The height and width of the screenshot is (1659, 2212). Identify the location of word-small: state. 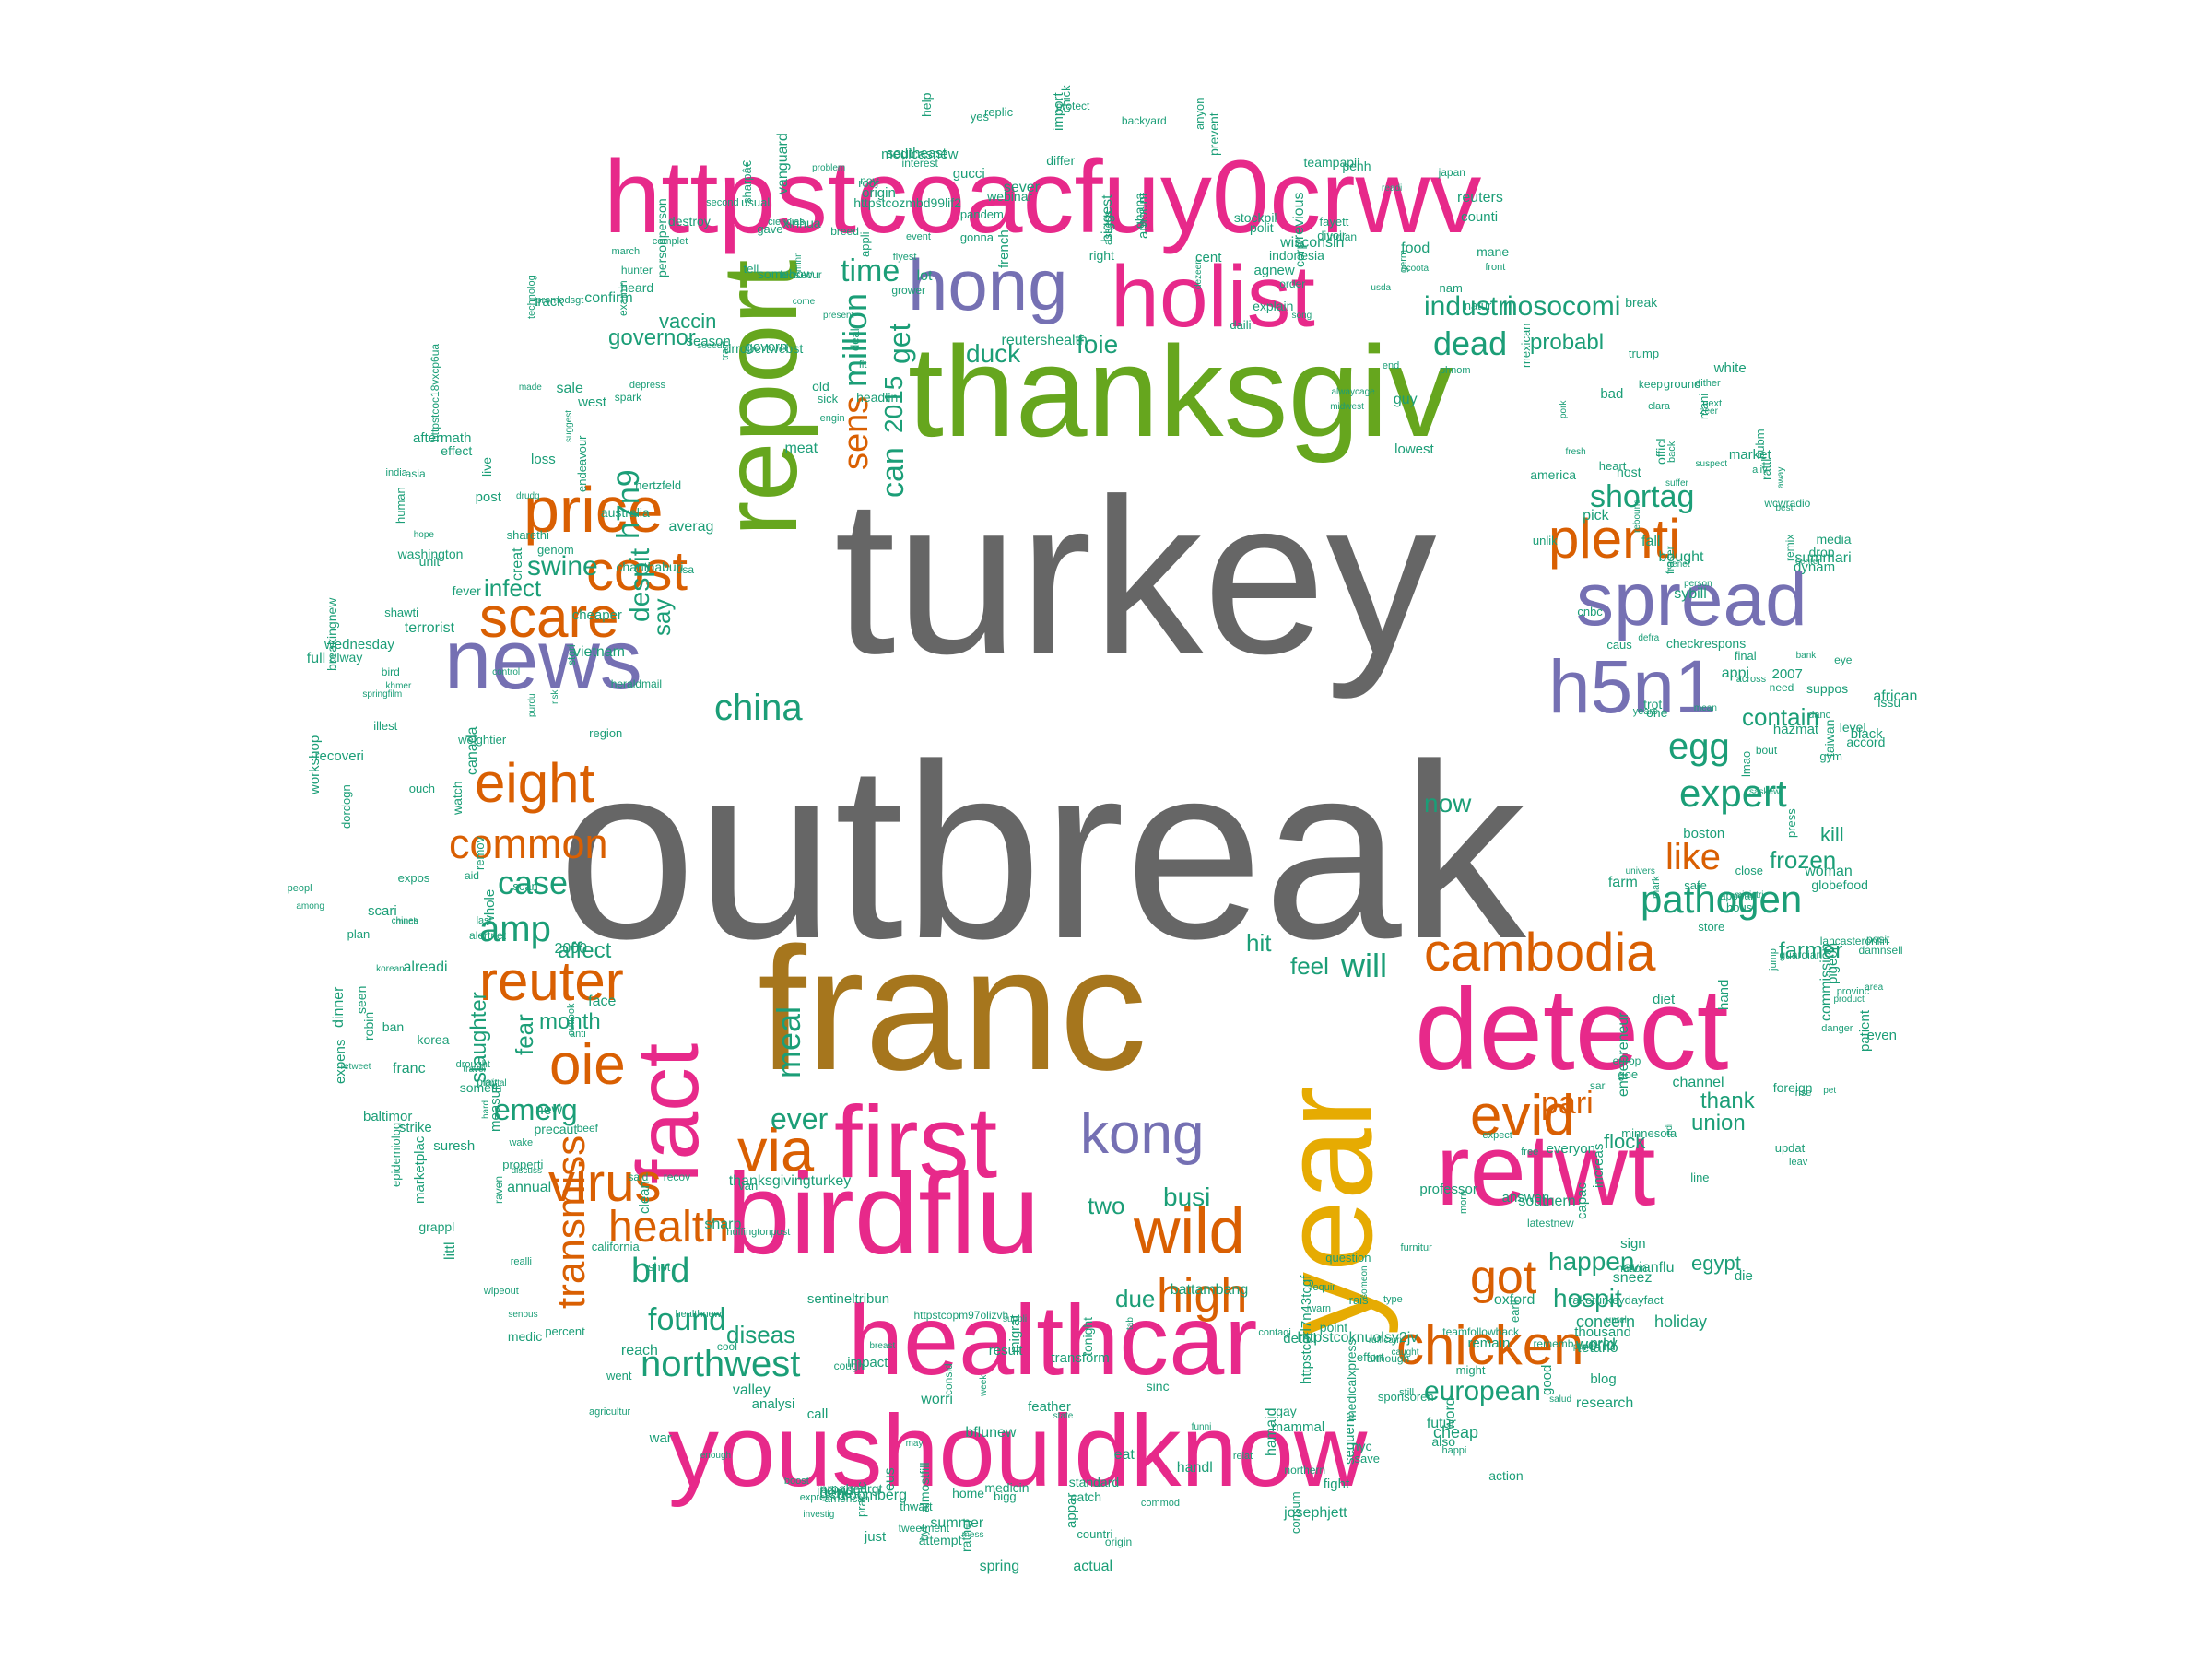
(1063, 1416).